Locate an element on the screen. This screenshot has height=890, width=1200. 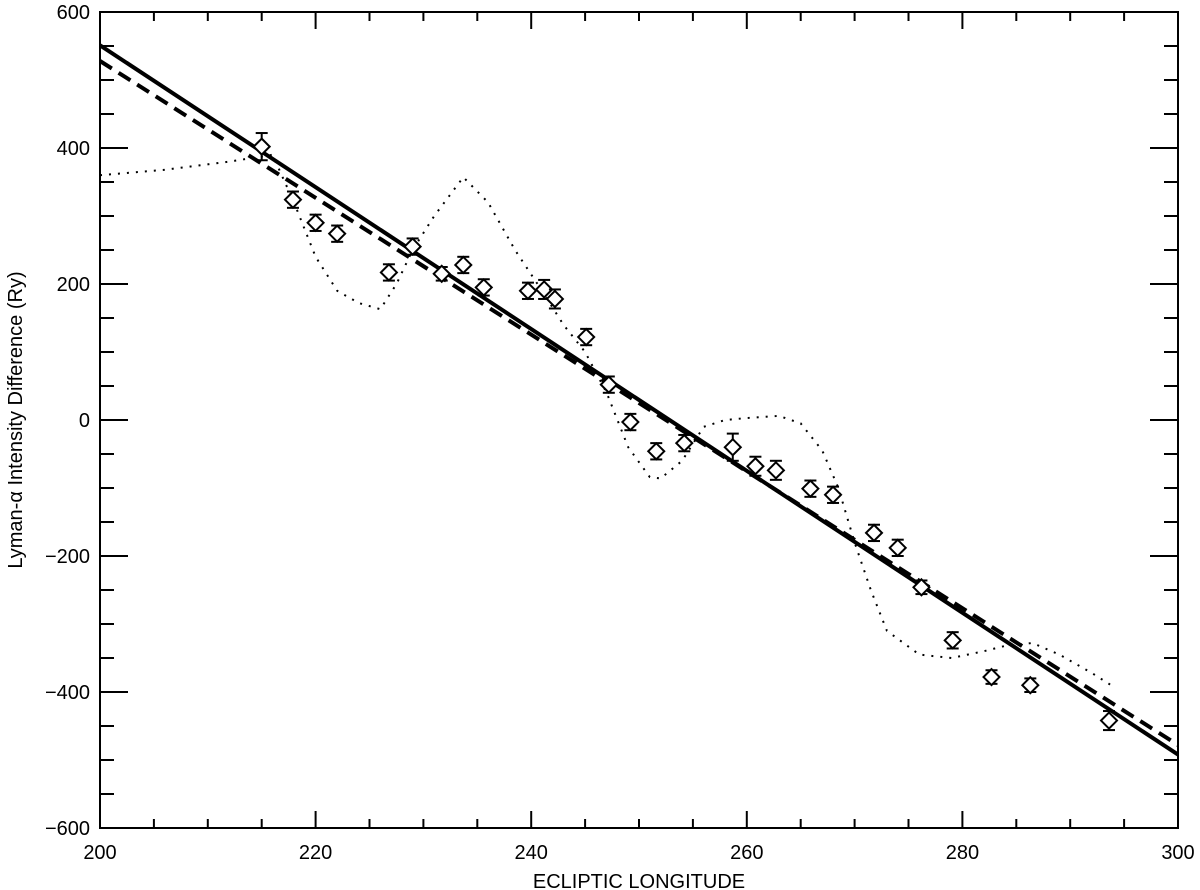
y-axis-label: Lyman-α Intensity Difference (Ry) is located at coordinates (16, 419).